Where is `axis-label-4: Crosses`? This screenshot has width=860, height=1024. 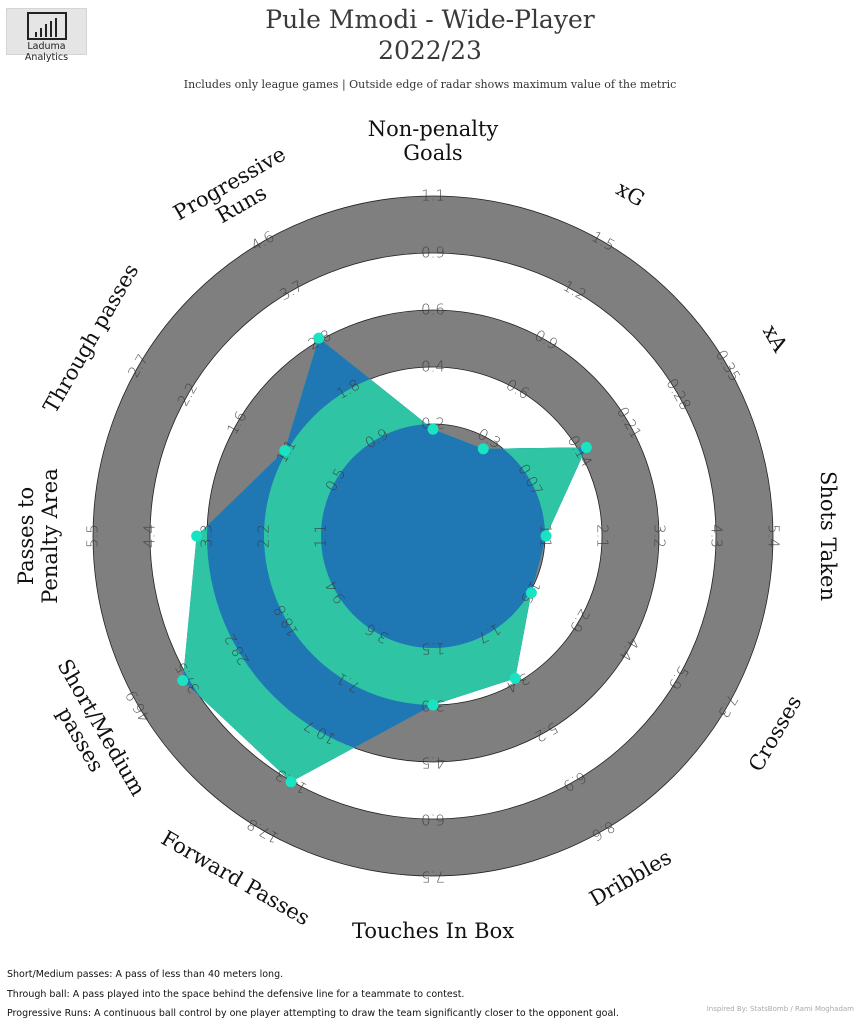 axis-label-4: Crosses is located at coordinates (775, 733).